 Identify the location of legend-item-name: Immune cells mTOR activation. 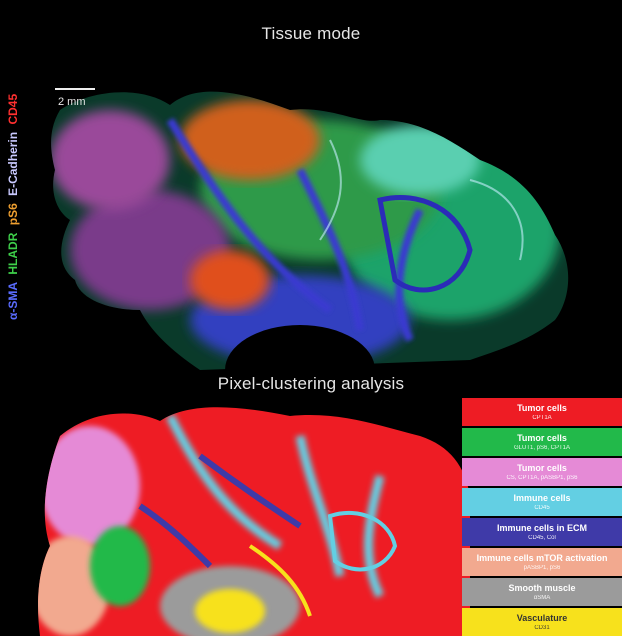
(542, 557).